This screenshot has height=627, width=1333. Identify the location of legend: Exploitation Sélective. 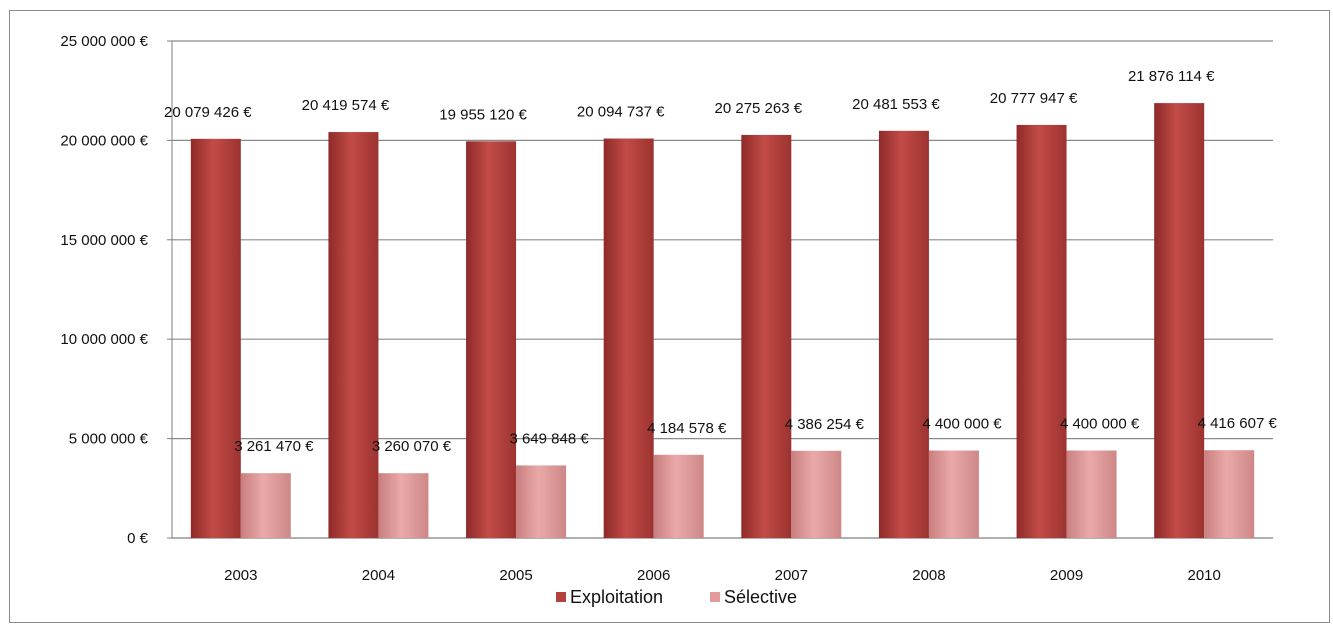
(676, 597).